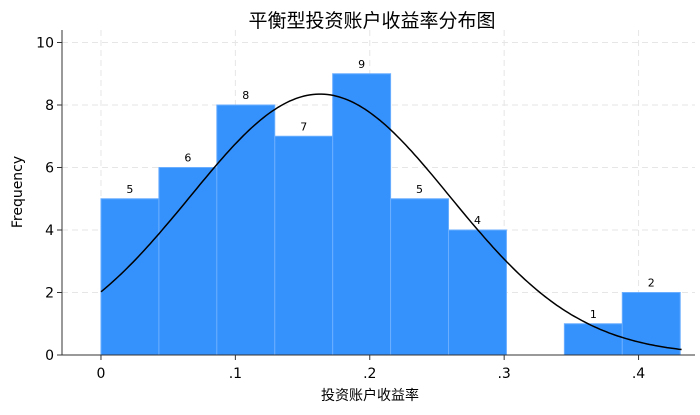 The height and width of the screenshot is (415, 700). What do you see at coordinates (49, 294) in the screenshot?
I see `y-tick-label: 2` at bounding box center [49, 294].